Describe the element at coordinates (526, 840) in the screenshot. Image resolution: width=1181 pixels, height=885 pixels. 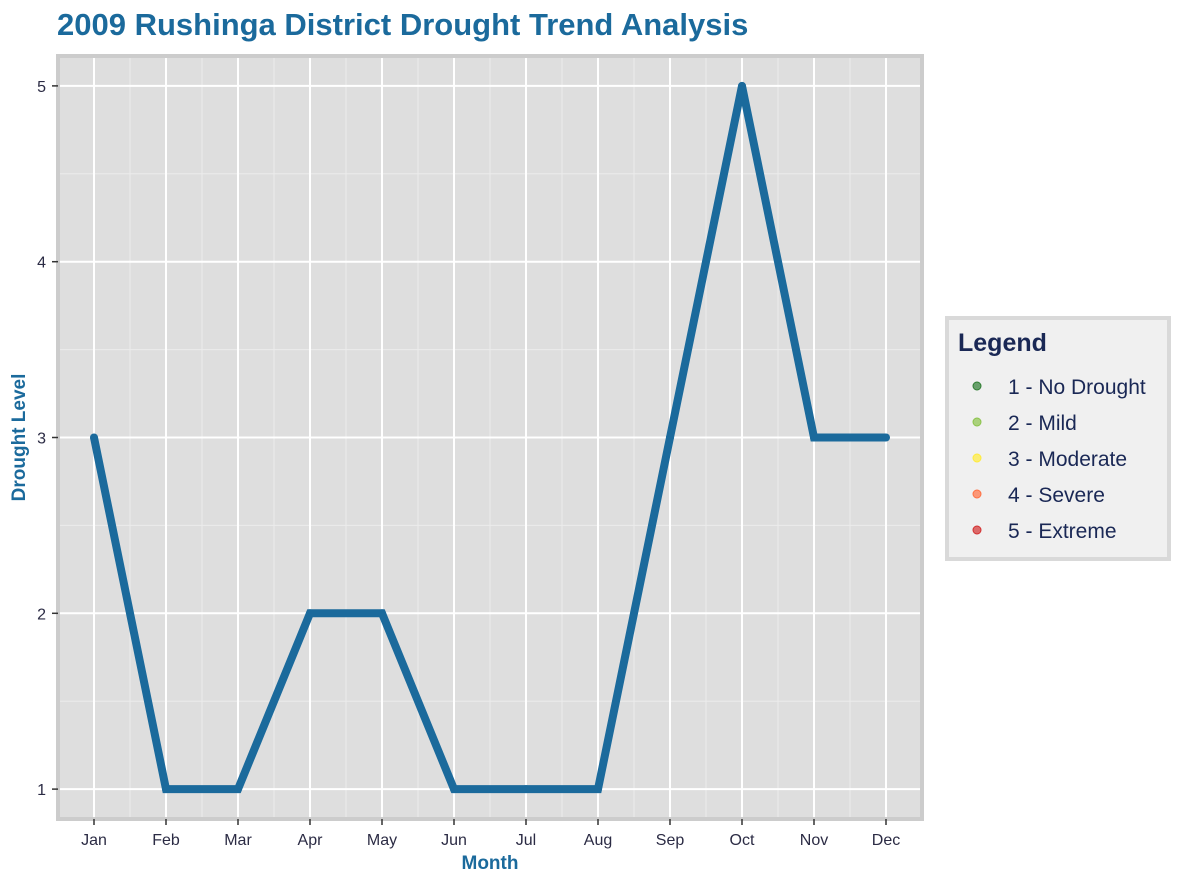
I see `x-tick-label: Jul` at that location.